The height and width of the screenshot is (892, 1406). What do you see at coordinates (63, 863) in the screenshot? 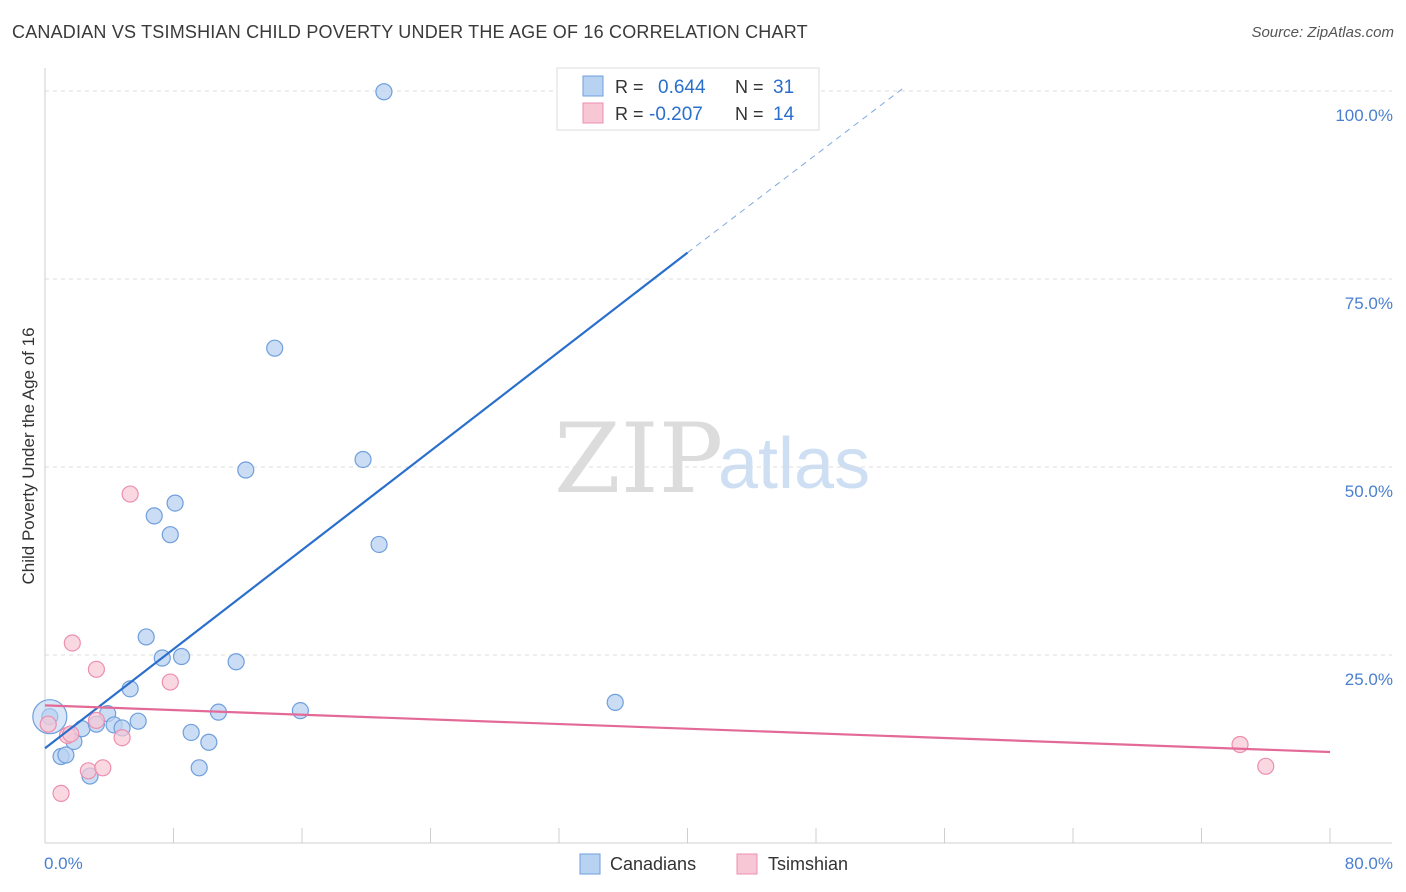
I see `x-tick-label-min: 0.0%` at bounding box center [63, 863].